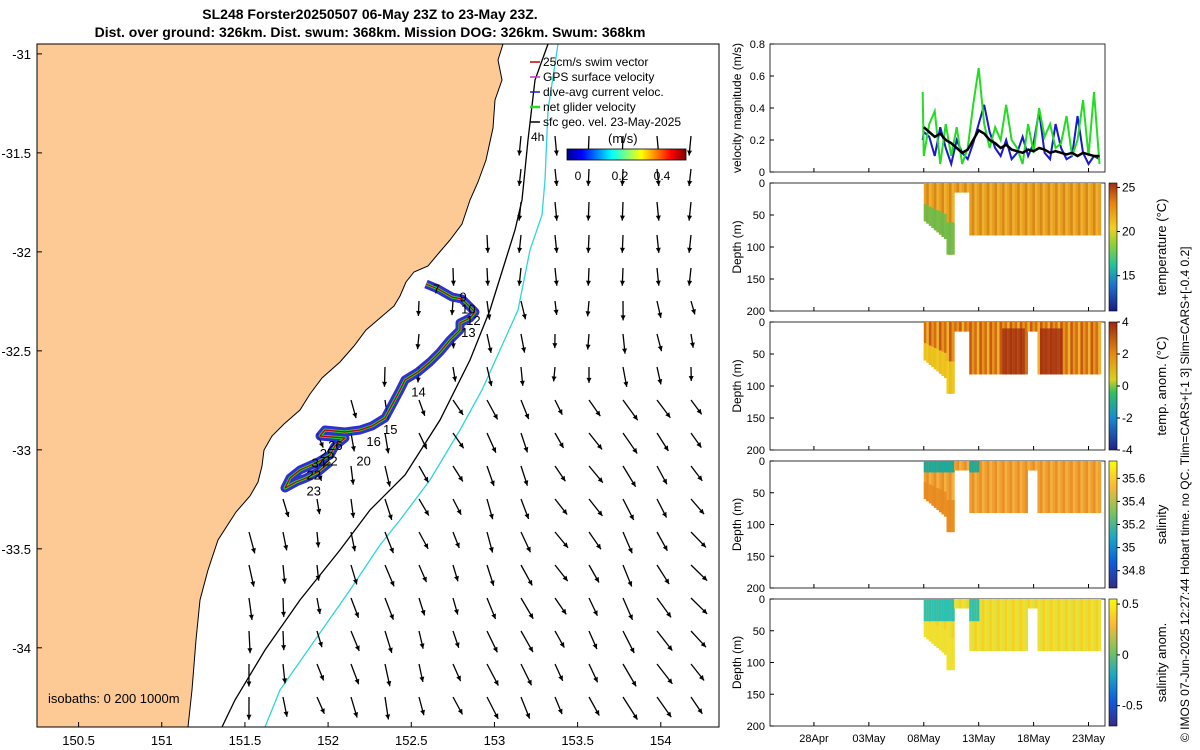  Describe the element at coordinates (1134, 478) in the screenshot. I see `panel-3-cbar-tick-4: 35.6` at that location.